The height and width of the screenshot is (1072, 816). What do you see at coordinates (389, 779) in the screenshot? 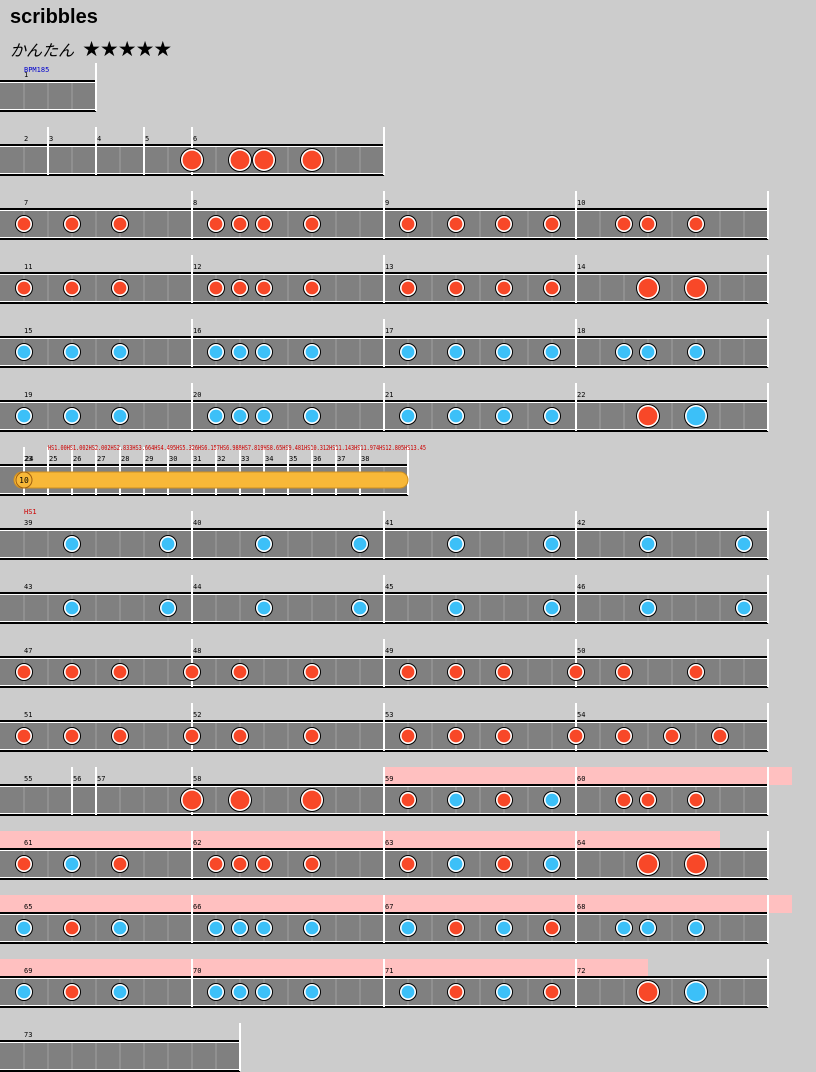
I see `measure-number: 59` at bounding box center [389, 779].